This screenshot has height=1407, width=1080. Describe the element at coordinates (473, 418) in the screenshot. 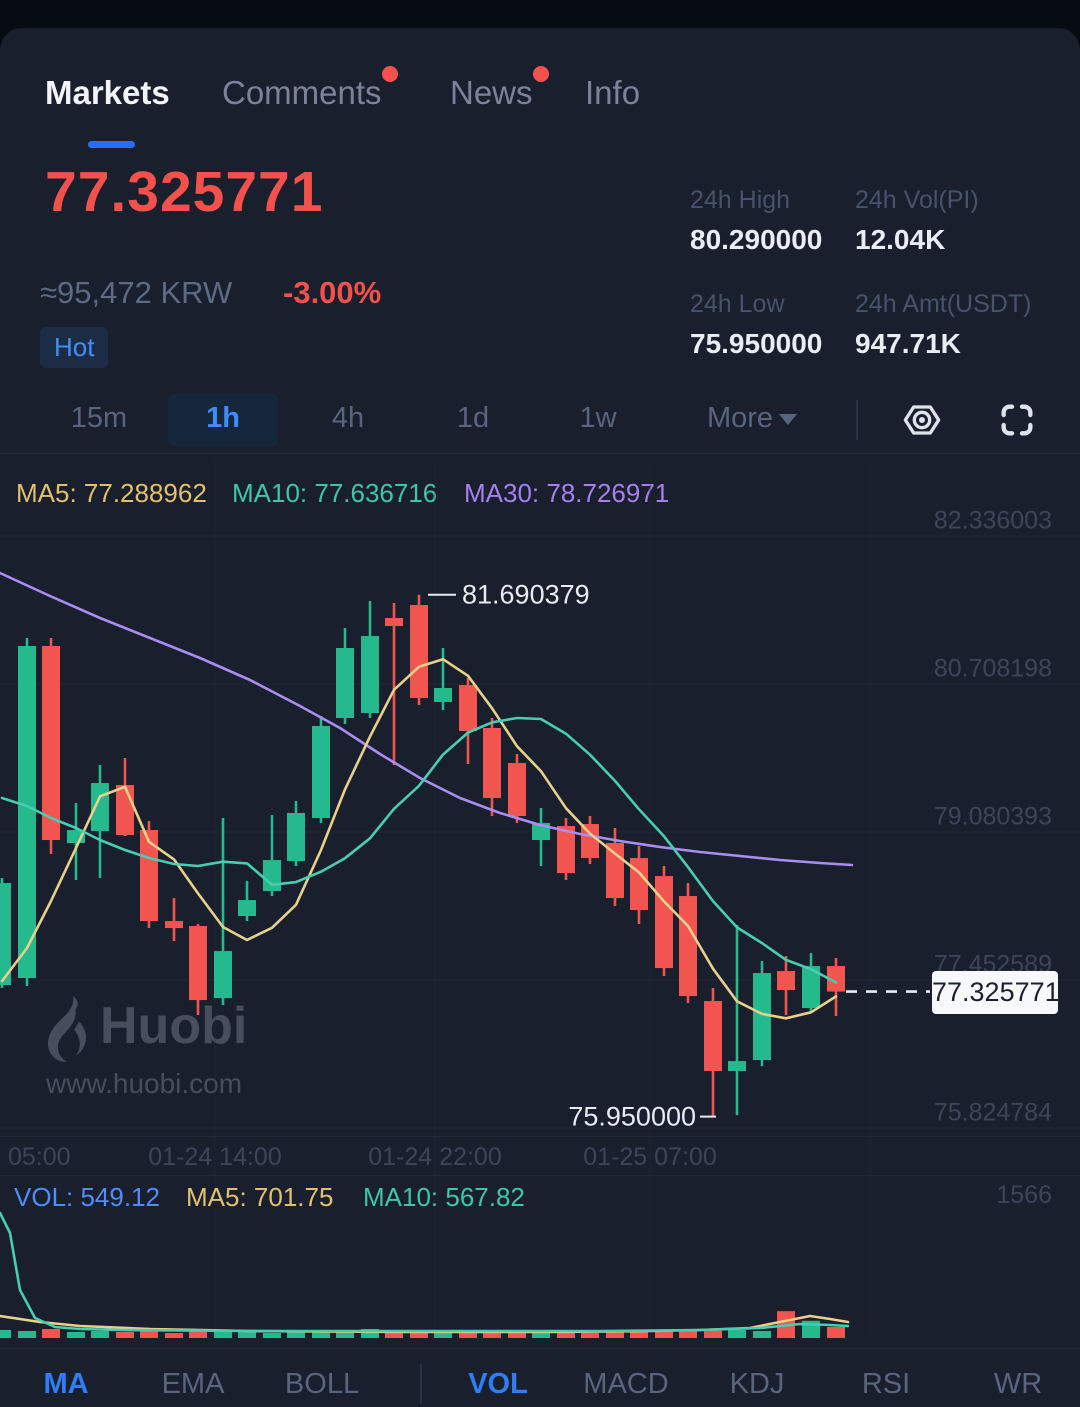

I see `timeframe-1d: 1d` at that location.